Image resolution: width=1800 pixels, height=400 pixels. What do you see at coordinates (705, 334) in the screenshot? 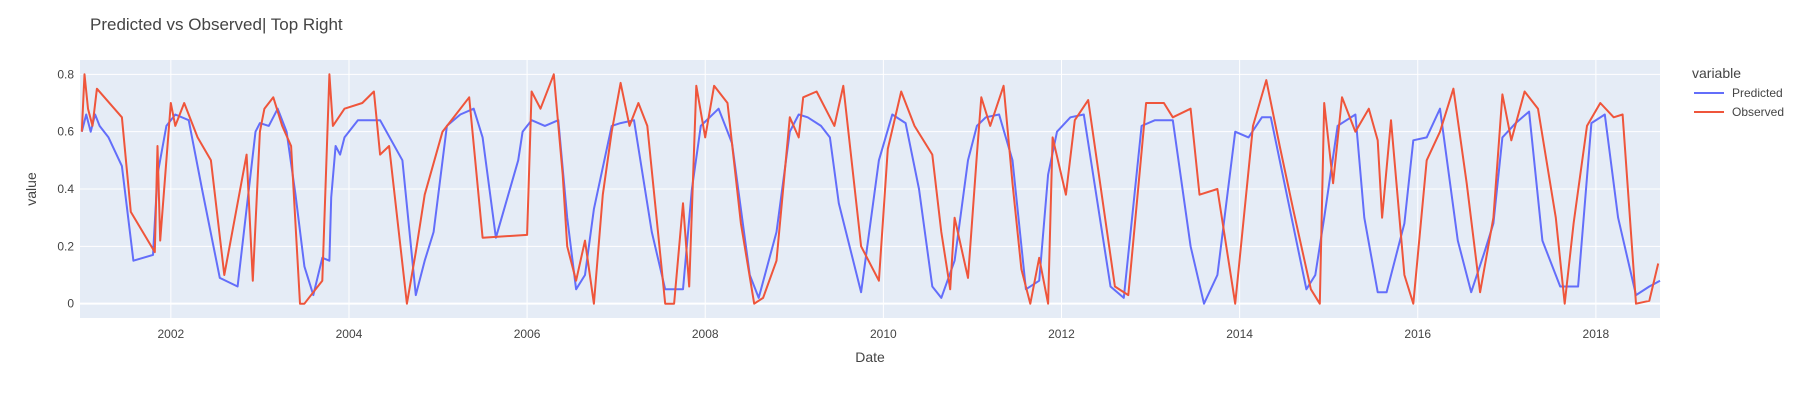
I see `x-tick-label: 2008` at bounding box center [705, 334].